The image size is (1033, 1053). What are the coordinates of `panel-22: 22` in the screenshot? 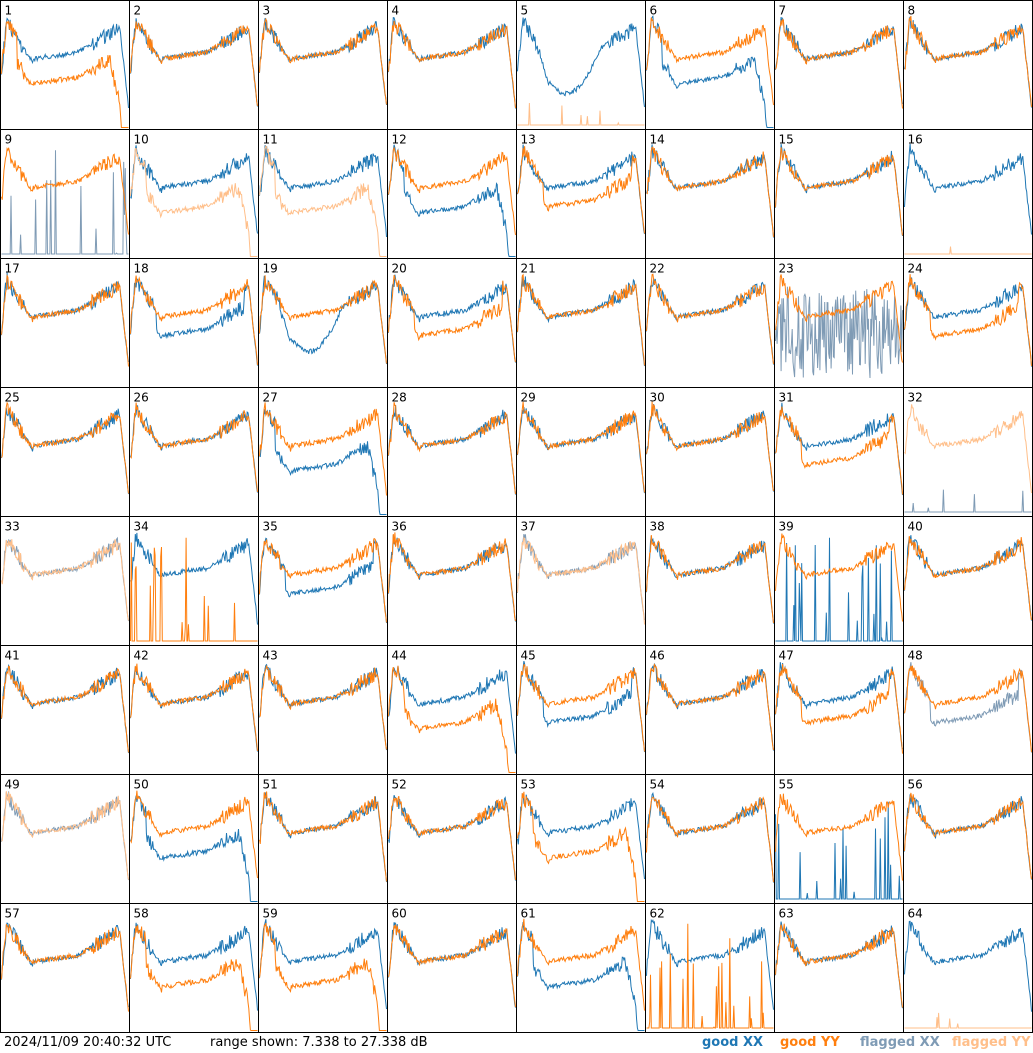 It's located at (710, 323).